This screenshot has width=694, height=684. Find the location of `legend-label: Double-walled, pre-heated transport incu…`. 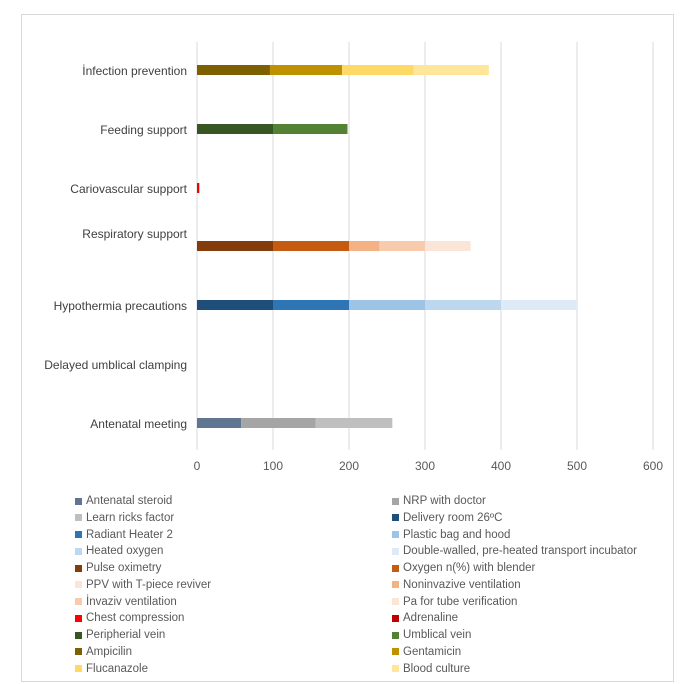

legend-label: Double-walled, pre-heated transport incu… is located at coordinates (520, 551).